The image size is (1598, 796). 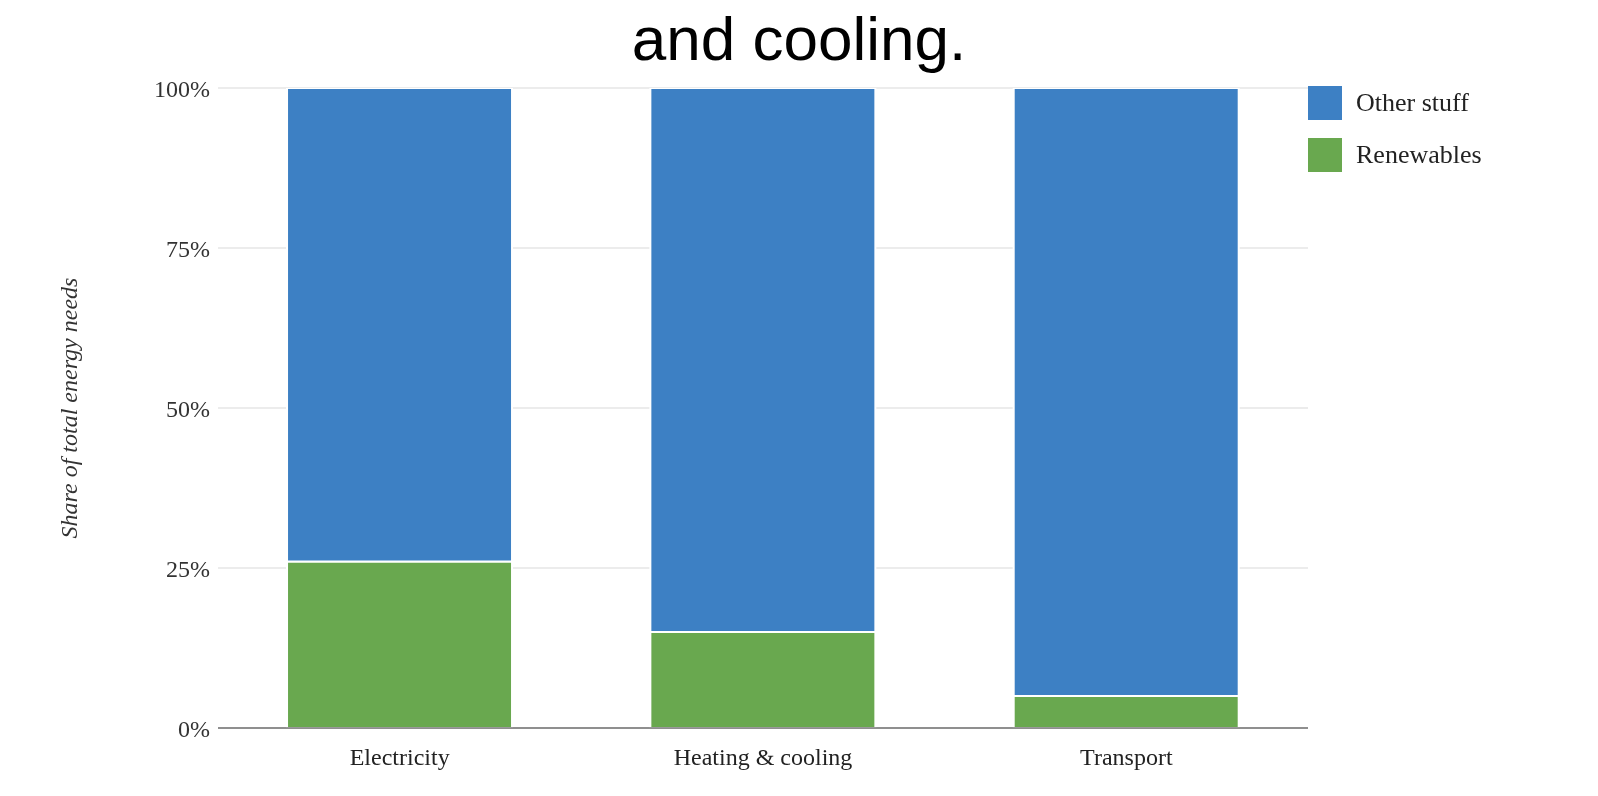 I want to click on y-tick-label: 50%, so click(x=188, y=408).